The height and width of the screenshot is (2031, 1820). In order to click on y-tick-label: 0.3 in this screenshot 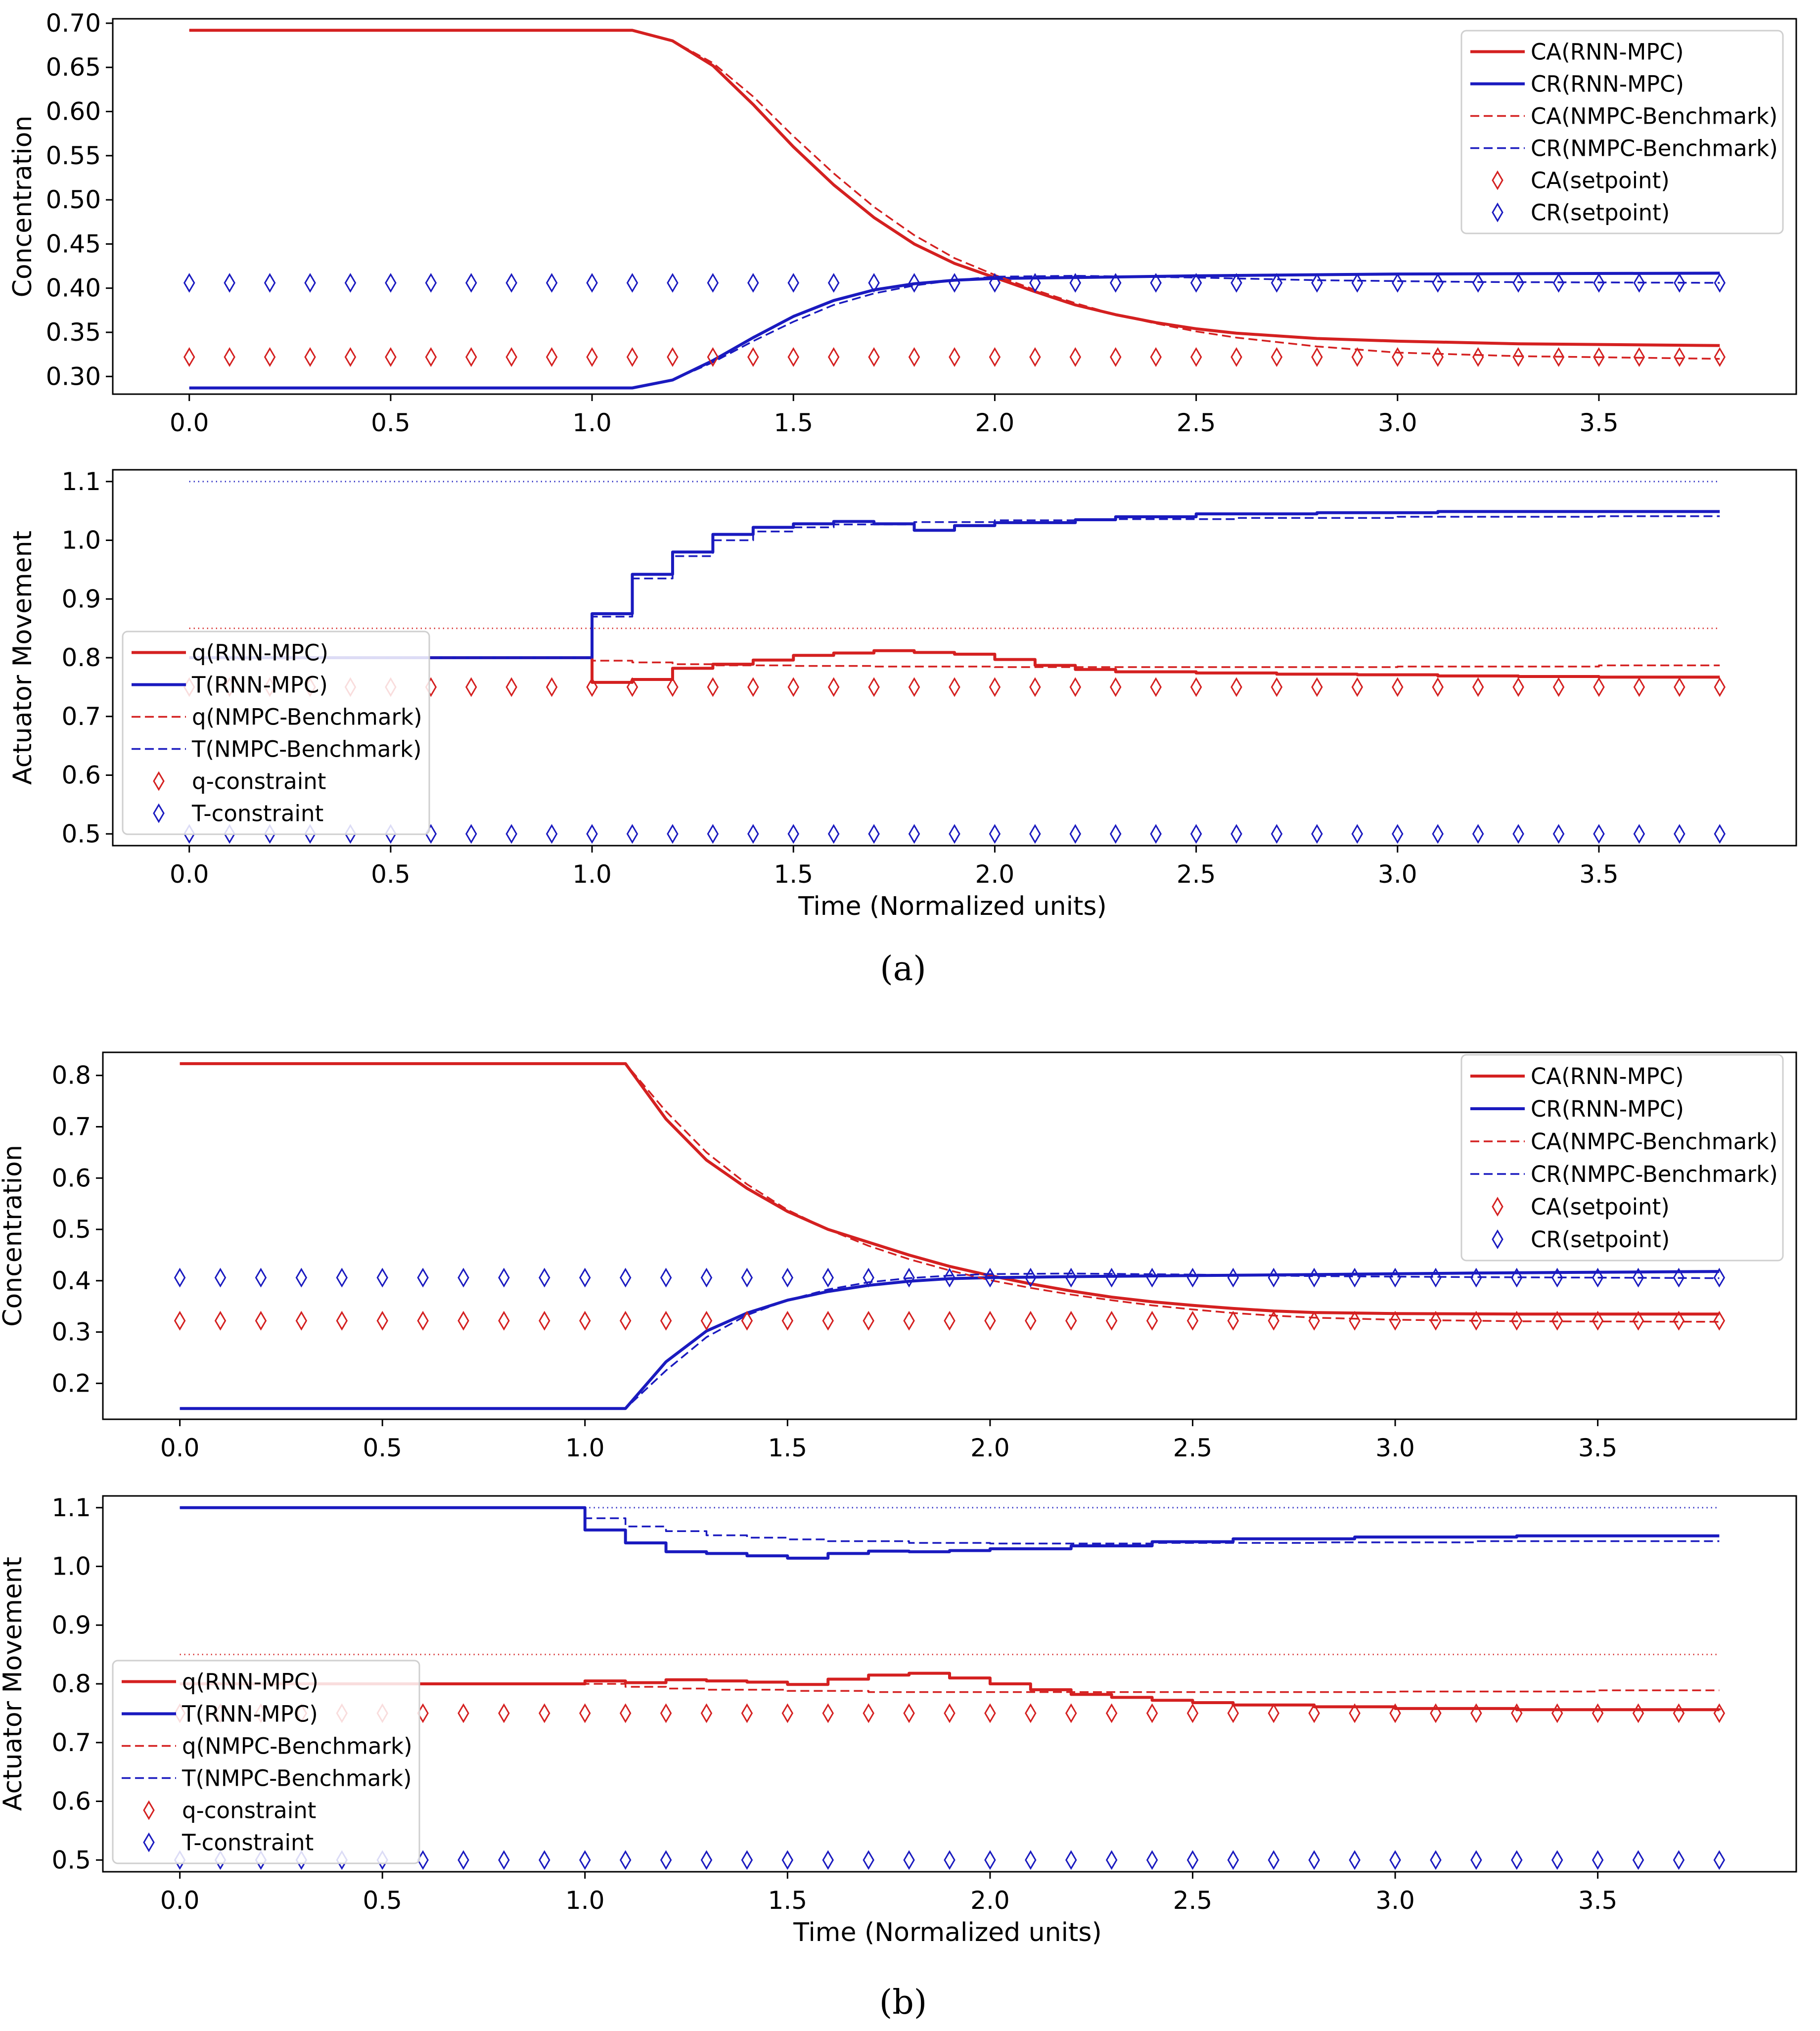, I will do `click(71, 1333)`.